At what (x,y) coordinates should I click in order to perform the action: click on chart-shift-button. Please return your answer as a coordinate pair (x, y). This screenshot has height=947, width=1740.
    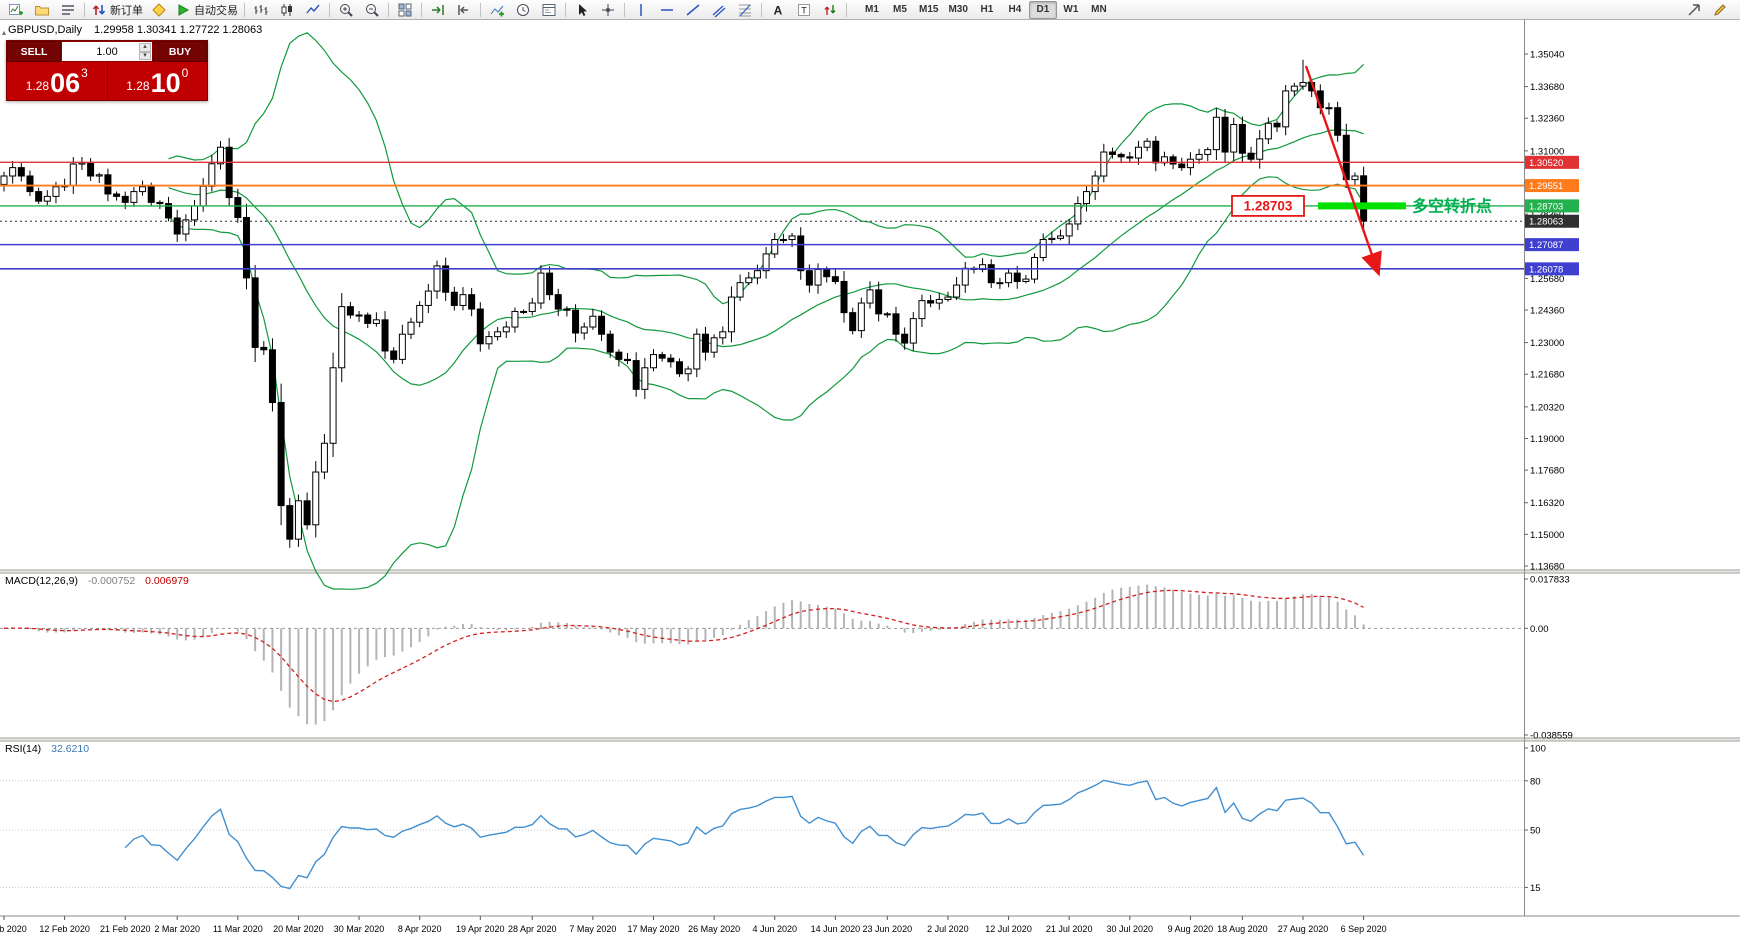
    Looking at the image, I should click on (464, 10).